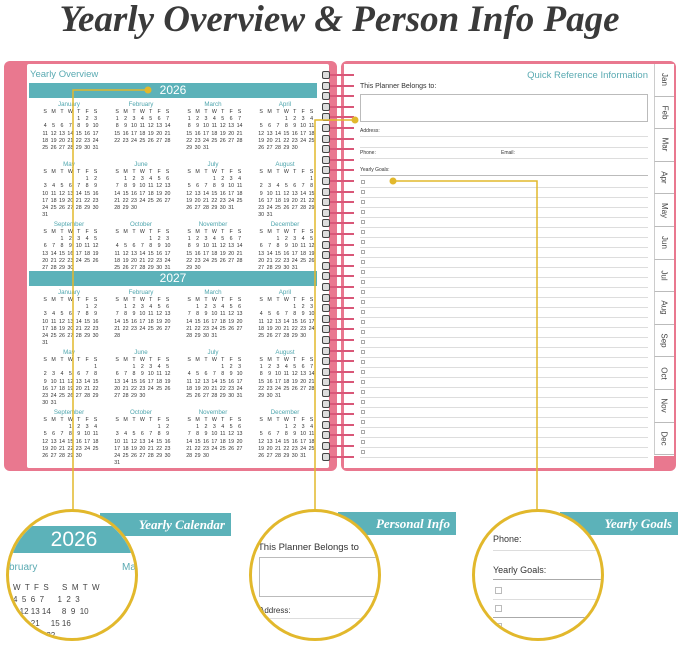 This screenshot has width=679, height=645. What do you see at coordinates (336, 117) in the screenshot?
I see `spiral-ring` at bounding box center [336, 117].